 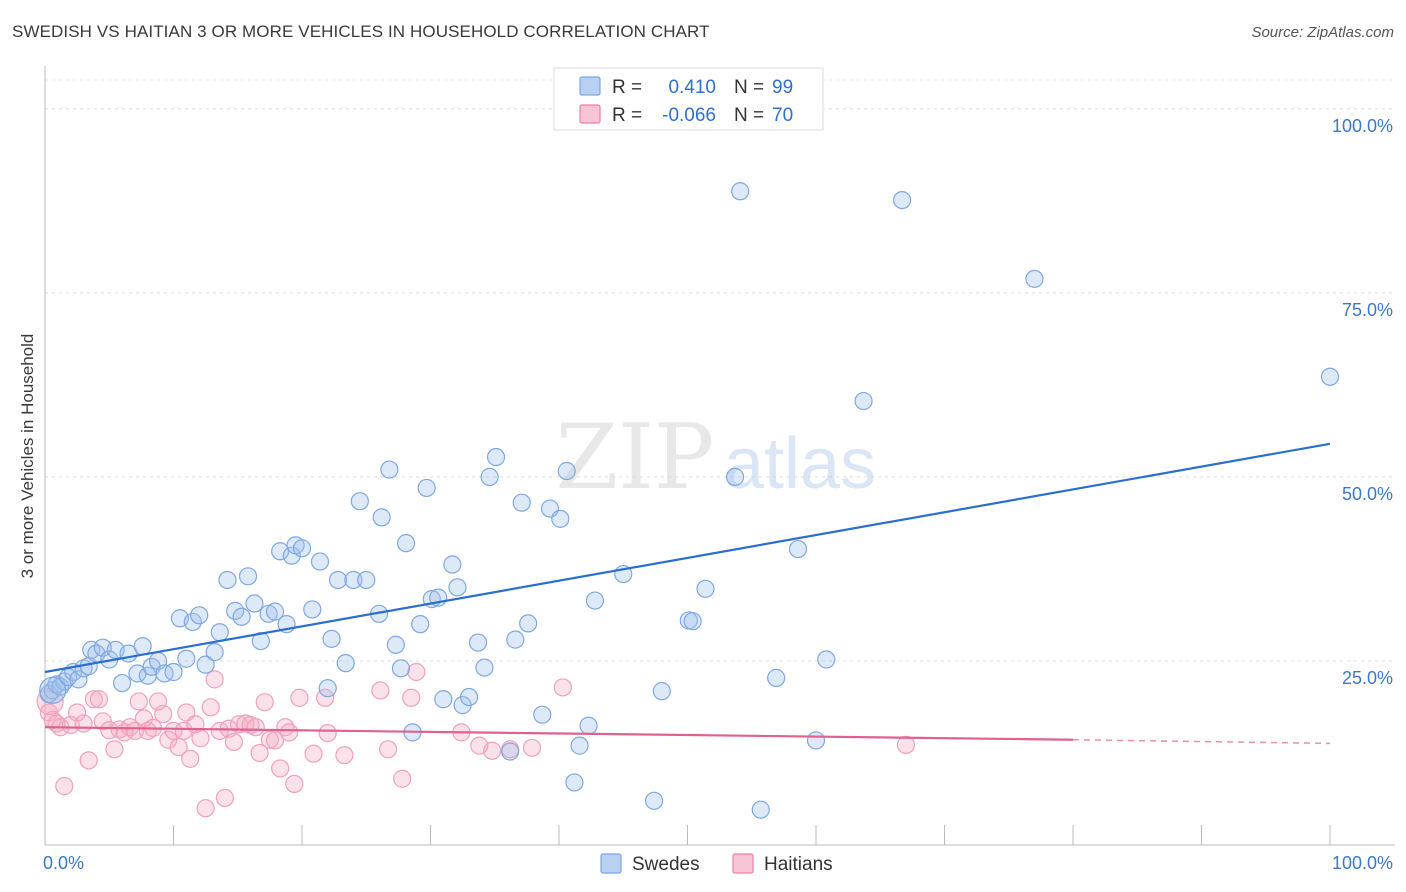 What do you see at coordinates (1362, 126) in the screenshot?
I see `y-tick-label: 100.0%` at bounding box center [1362, 126].